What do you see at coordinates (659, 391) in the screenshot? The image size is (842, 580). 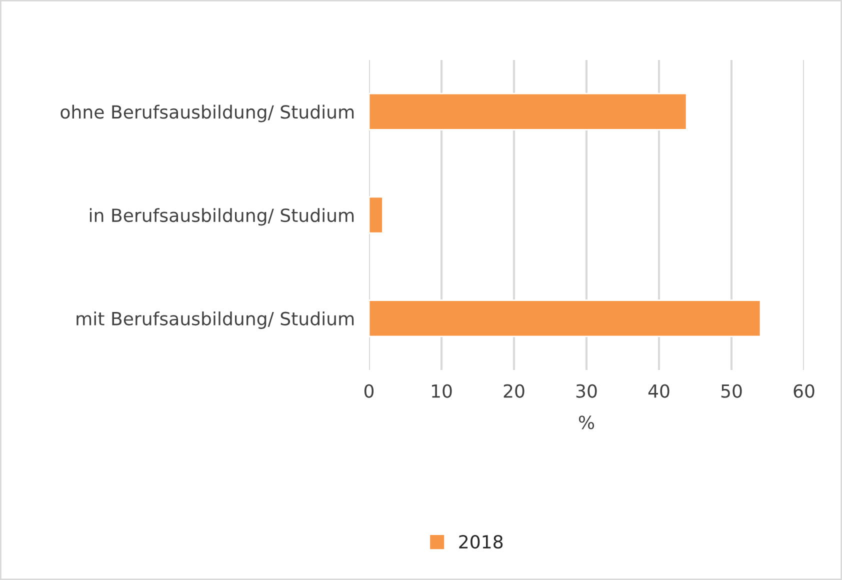 I see `x-tick-label: 40` at bounding box center [659, 391].